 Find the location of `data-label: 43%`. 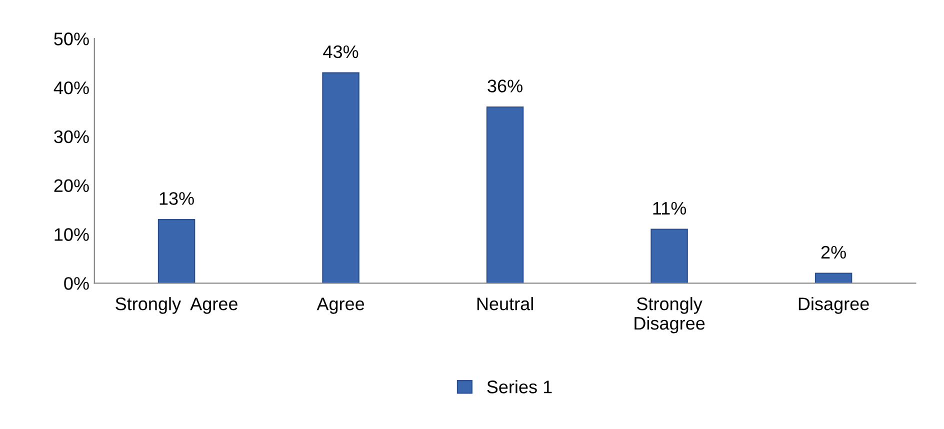

data-label: 43% is located at coordinates (340, 51).